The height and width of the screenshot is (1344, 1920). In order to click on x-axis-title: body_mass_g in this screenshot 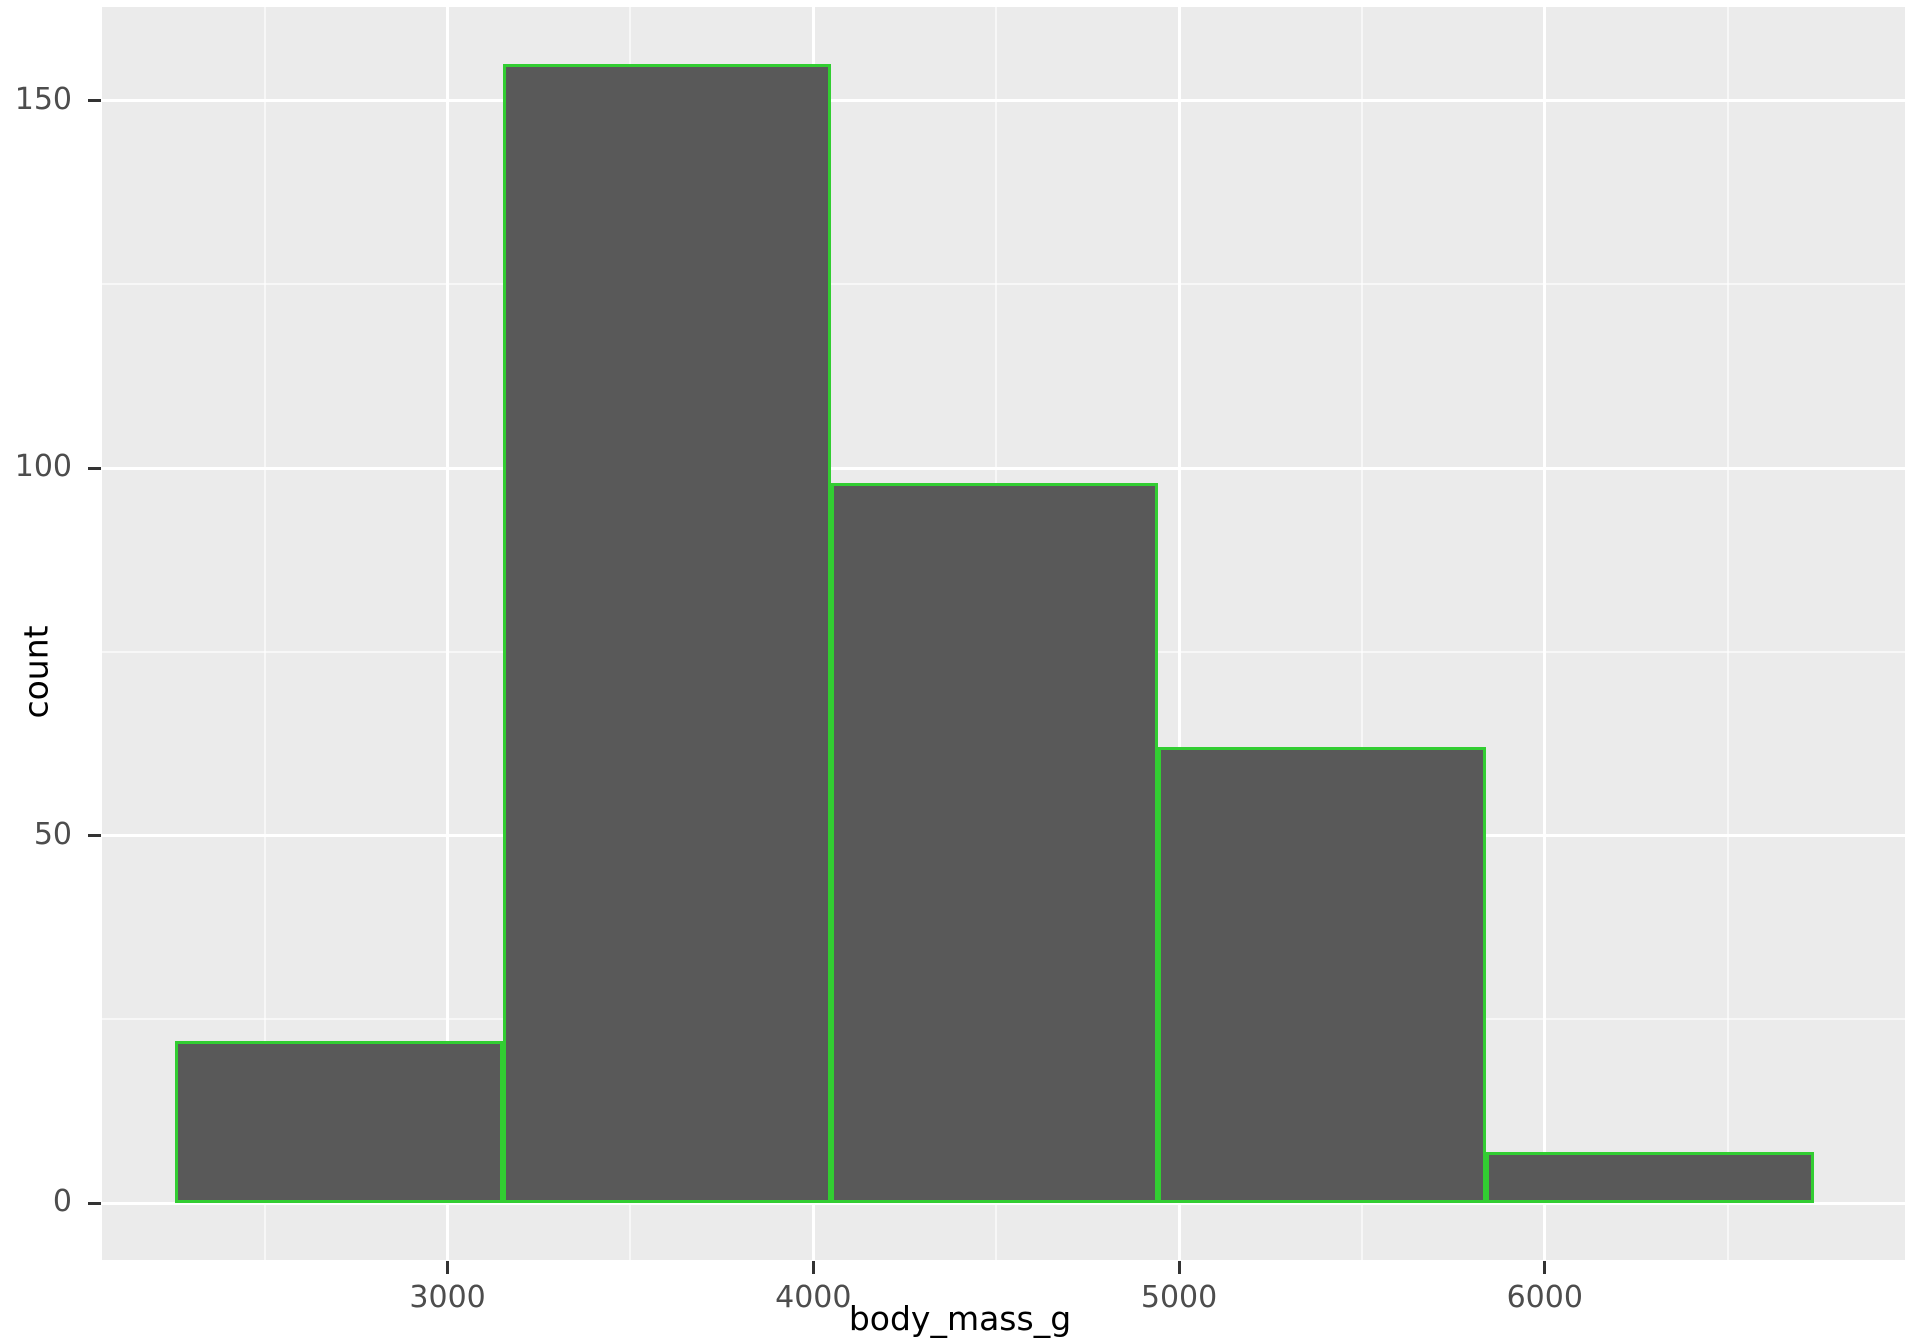, I will do `click(960, 1318)`.